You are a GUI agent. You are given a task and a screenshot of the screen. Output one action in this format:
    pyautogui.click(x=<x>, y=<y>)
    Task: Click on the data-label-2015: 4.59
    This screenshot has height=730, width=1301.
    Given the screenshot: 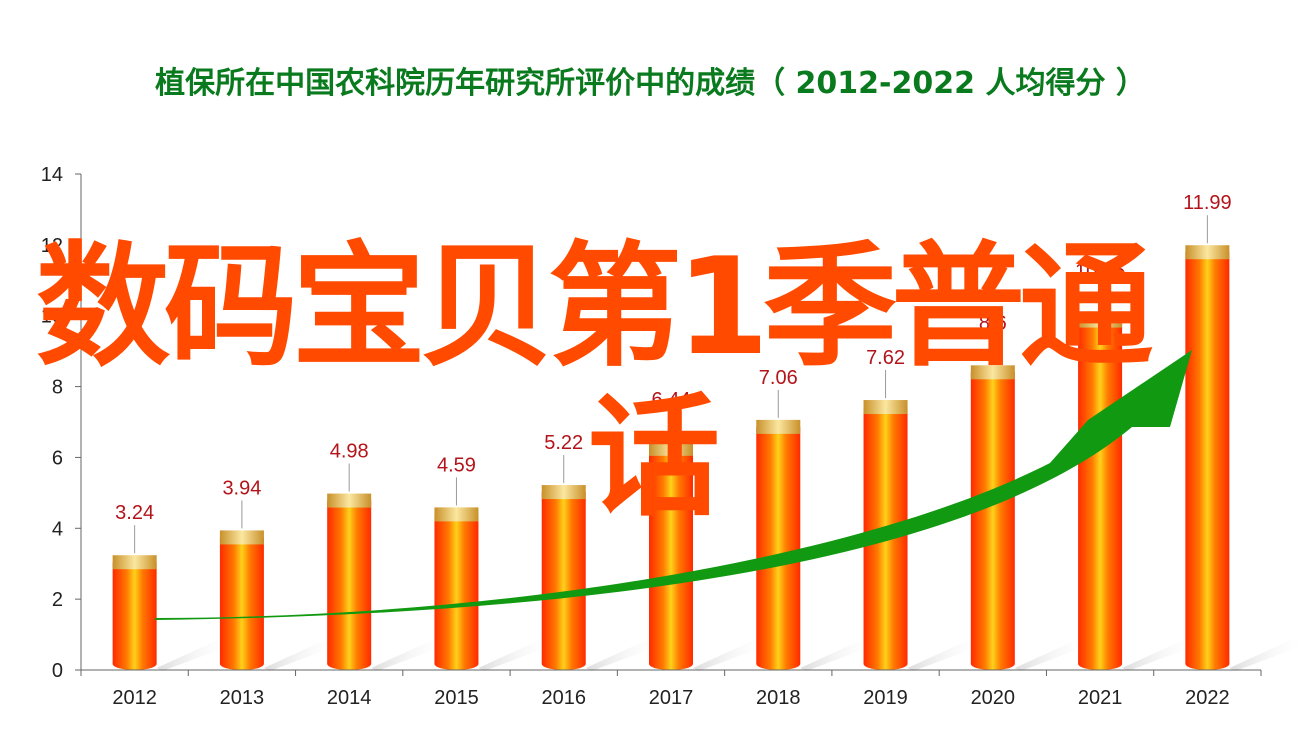 What is the action you would take?
    pyautogui.click(x=456, y=465)
    